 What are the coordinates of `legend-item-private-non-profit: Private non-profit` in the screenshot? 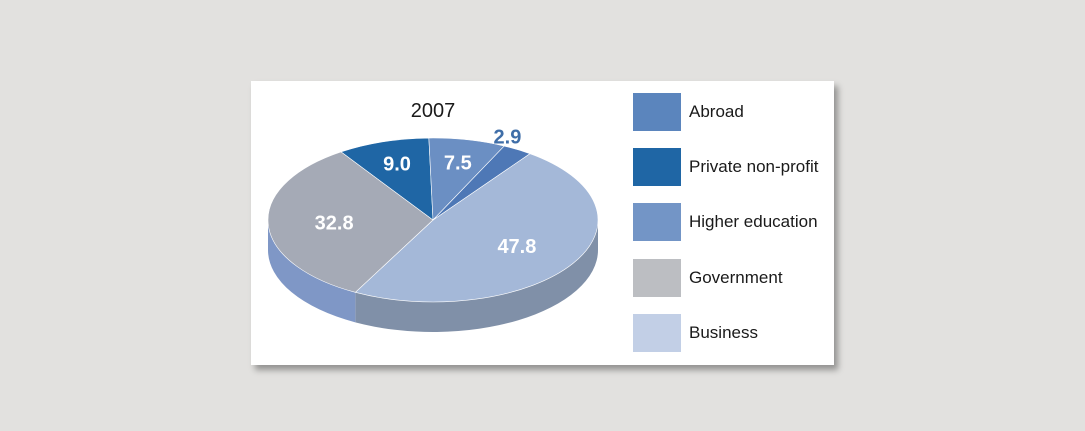 It's located at (725, 167).